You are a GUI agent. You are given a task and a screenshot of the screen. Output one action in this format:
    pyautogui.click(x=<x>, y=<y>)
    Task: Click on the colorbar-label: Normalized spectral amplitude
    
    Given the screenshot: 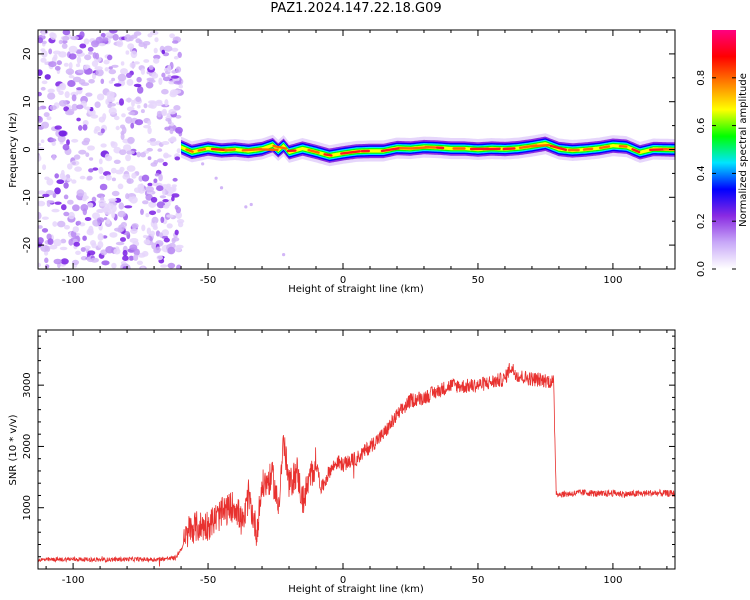 What is the action you would take?
    pyautogui.click(x=743, y=150)
    